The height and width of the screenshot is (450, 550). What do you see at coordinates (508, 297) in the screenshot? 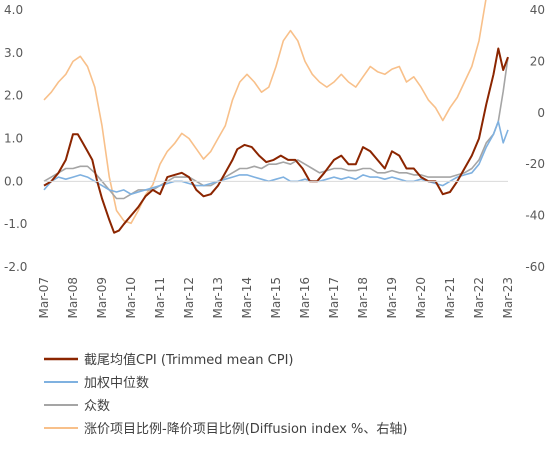
I see `x-tick-label: Mar-23` at bounding box center [508, 297].